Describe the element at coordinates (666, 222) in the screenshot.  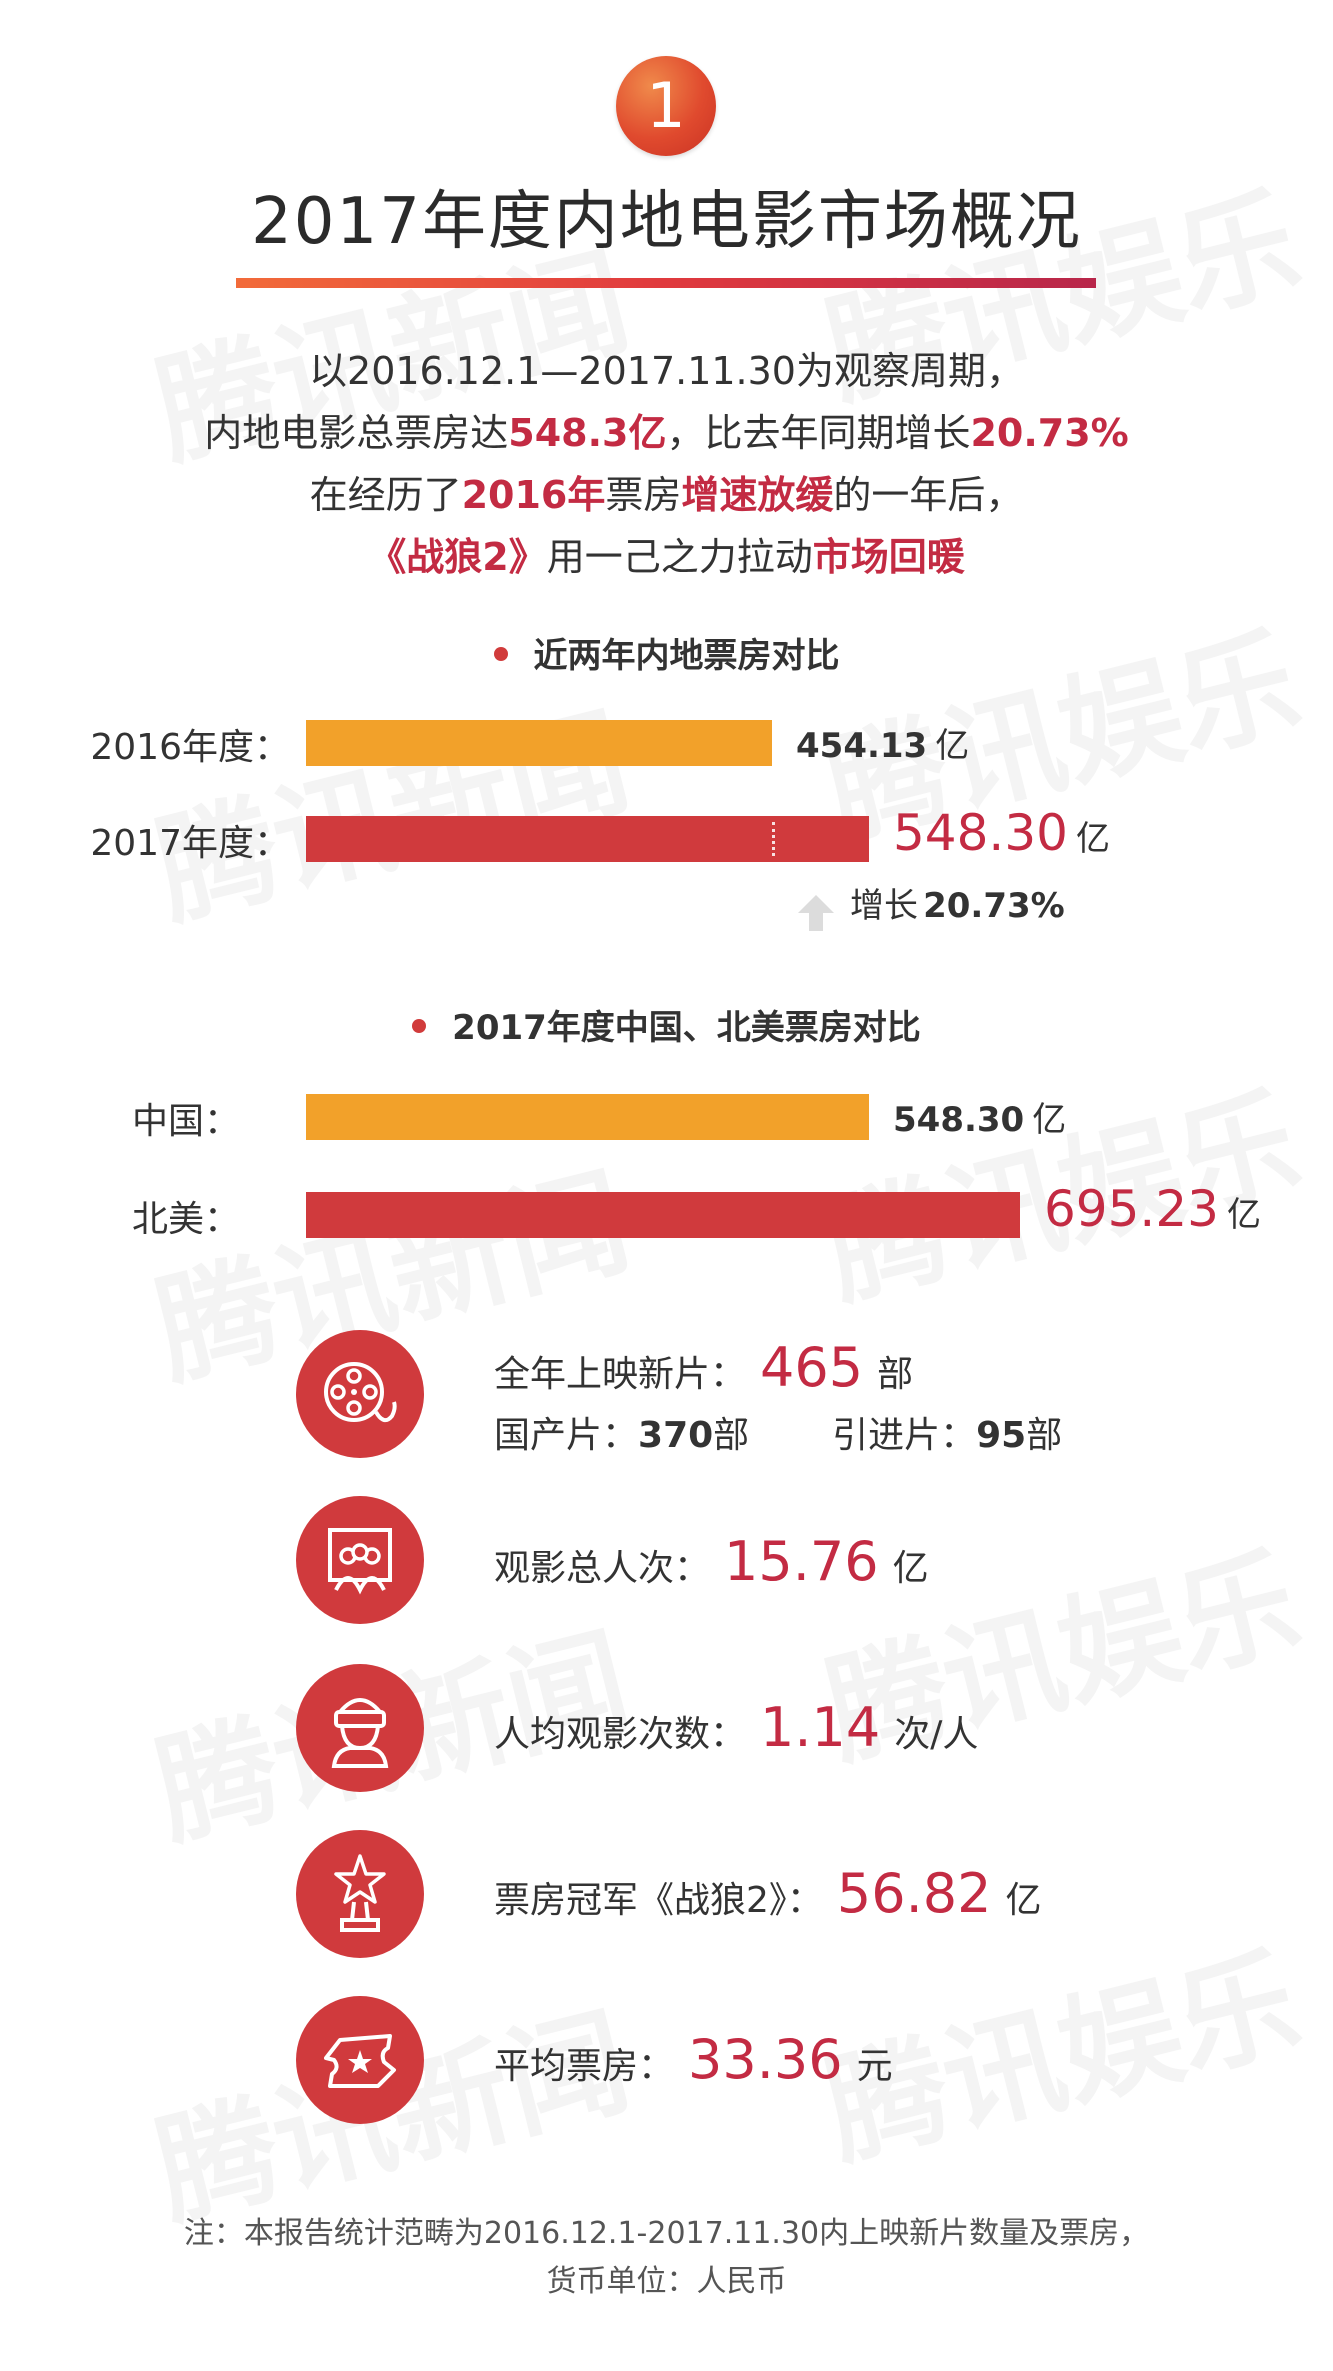
I see `page-title: 2017年度内地电影市场概况` at that location.